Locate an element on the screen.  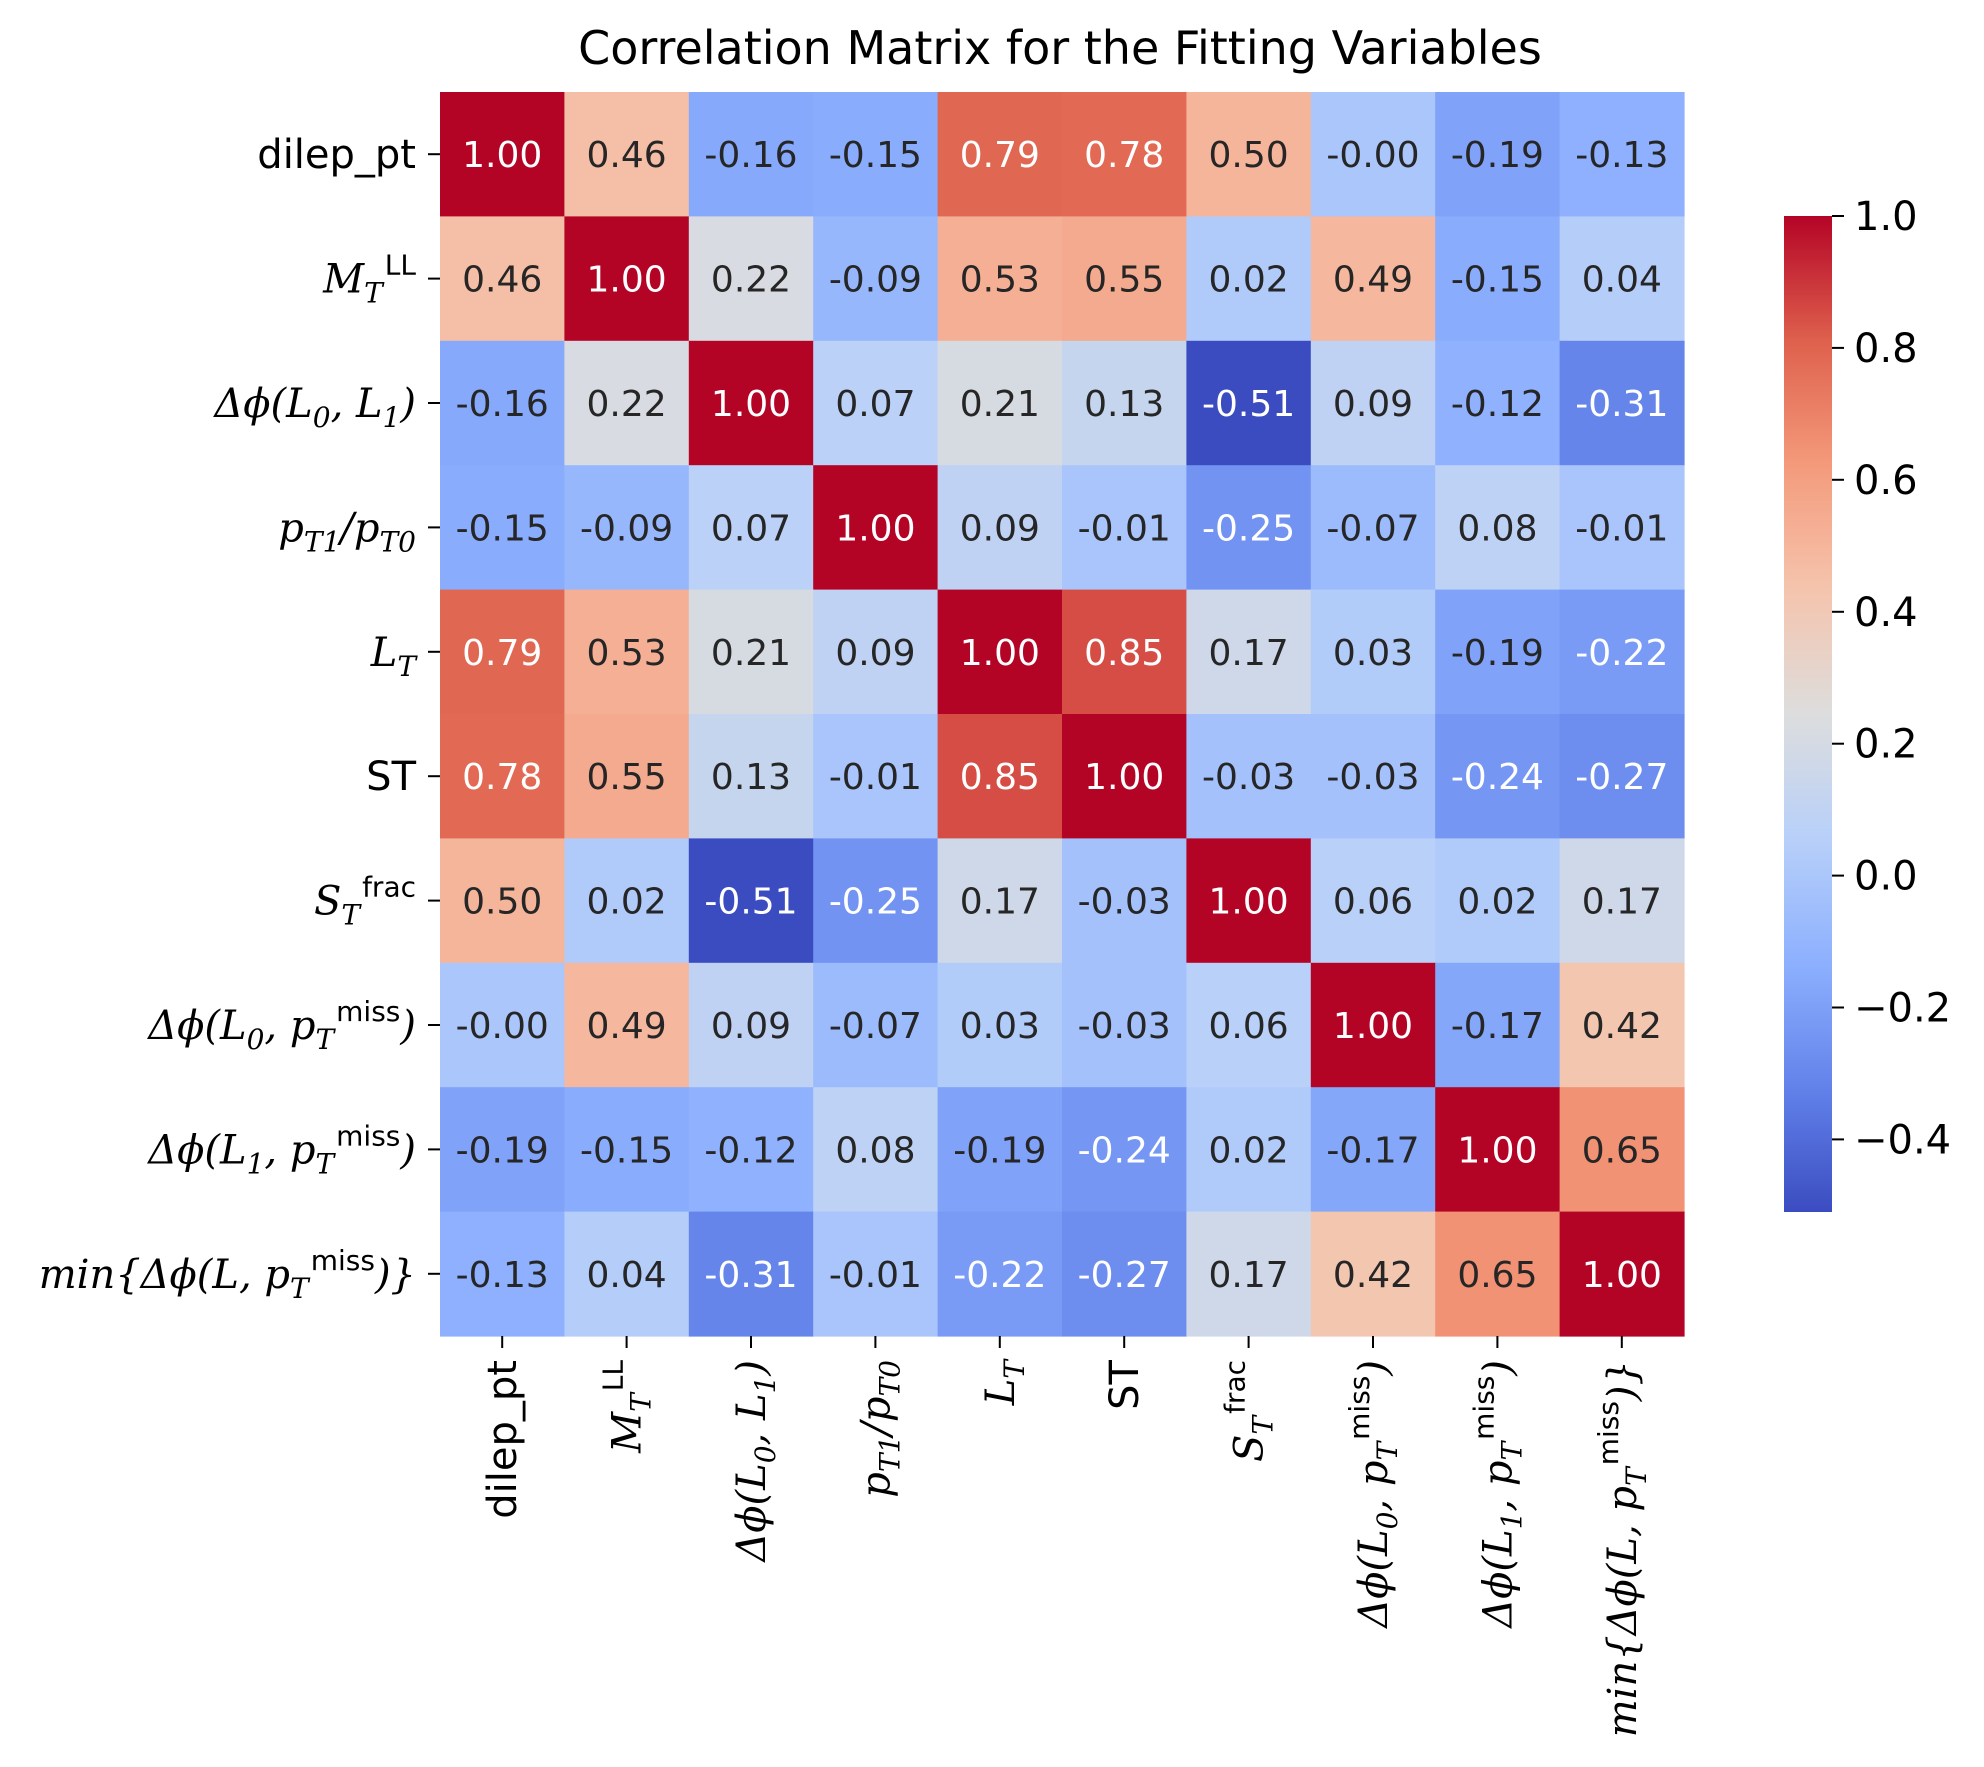
cell-value-label: 0.13 is located at coordinates (751, 777).